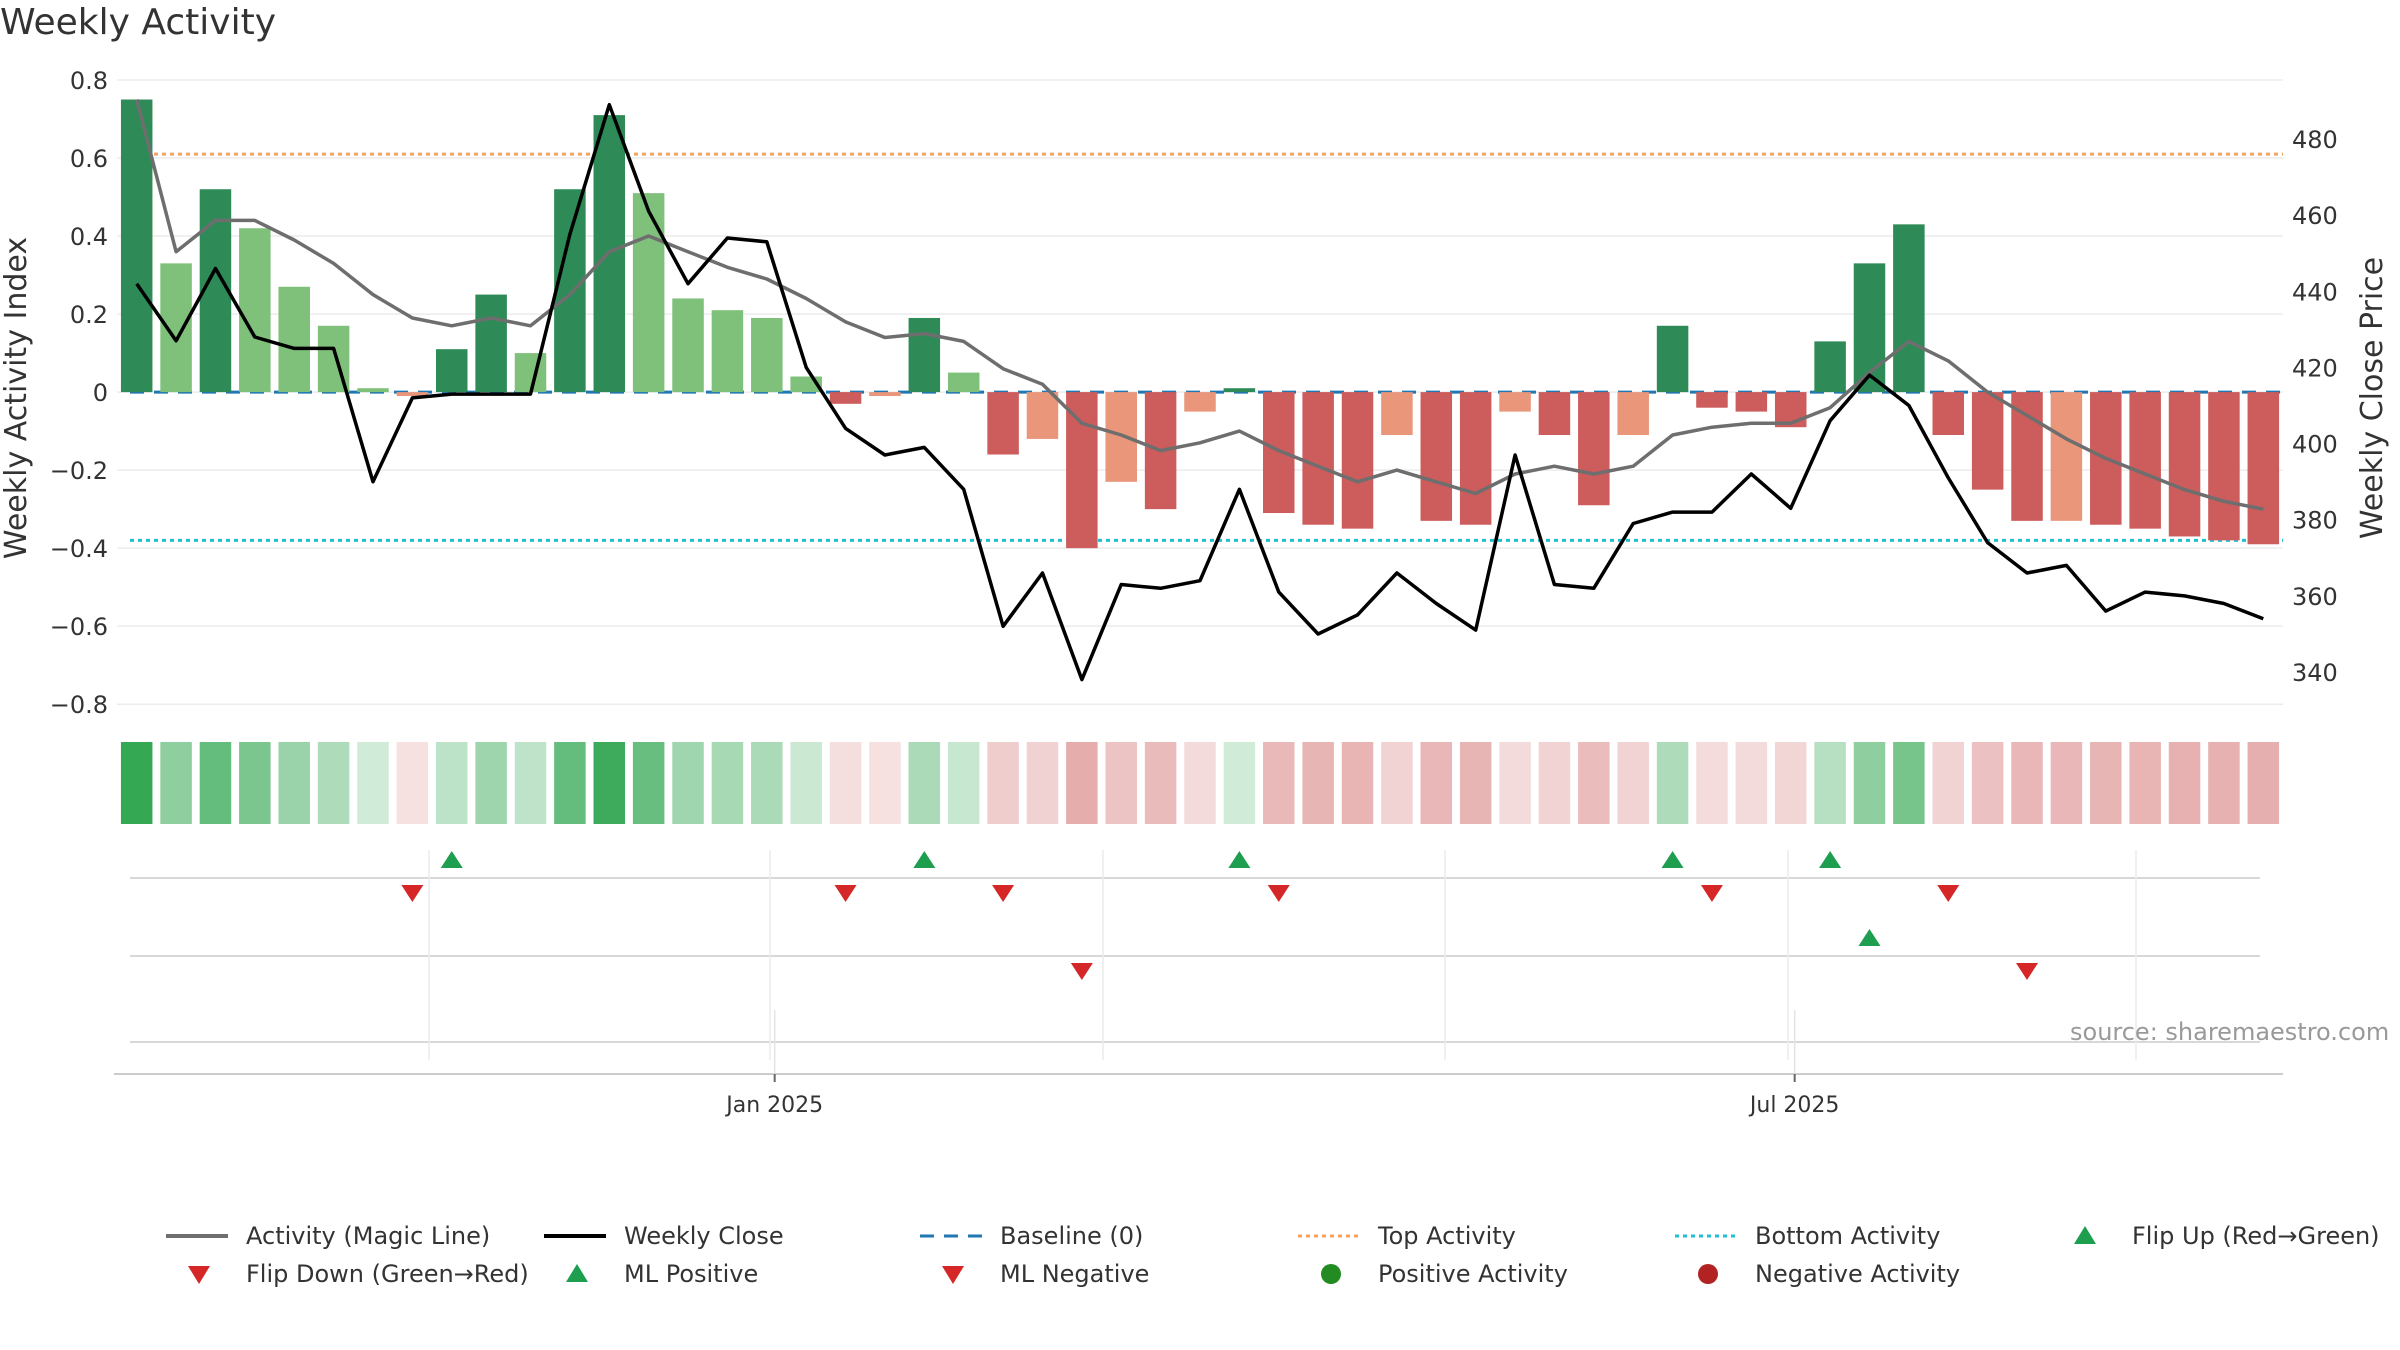 This screenshot has height=1350, width=2400. I want to click on ml-positive-marker, so click(1869, 937).